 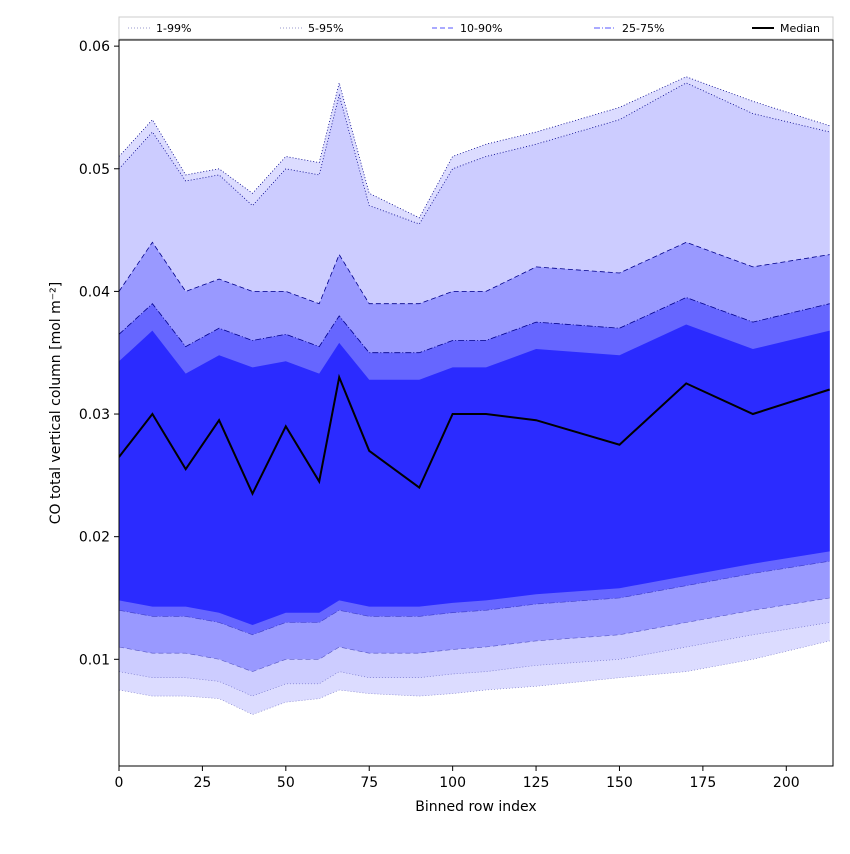 What do you see at coordinates (481, 28) in the screenshot?
I see `legend-label: 10-90%` at bounding box center [481, 28].